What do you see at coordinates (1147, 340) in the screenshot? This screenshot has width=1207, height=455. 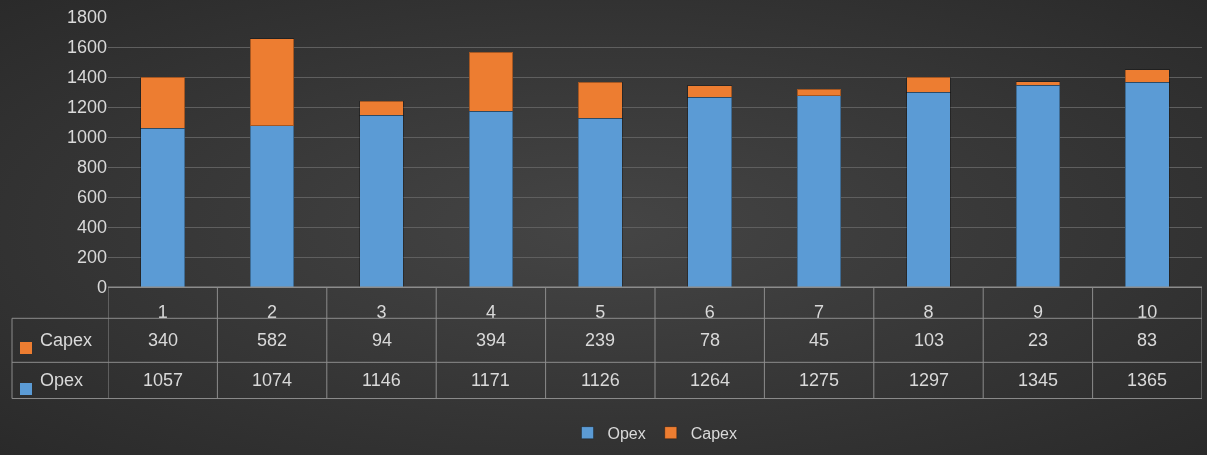 I see `data-label: 83` at bounding box center [1147, 340].